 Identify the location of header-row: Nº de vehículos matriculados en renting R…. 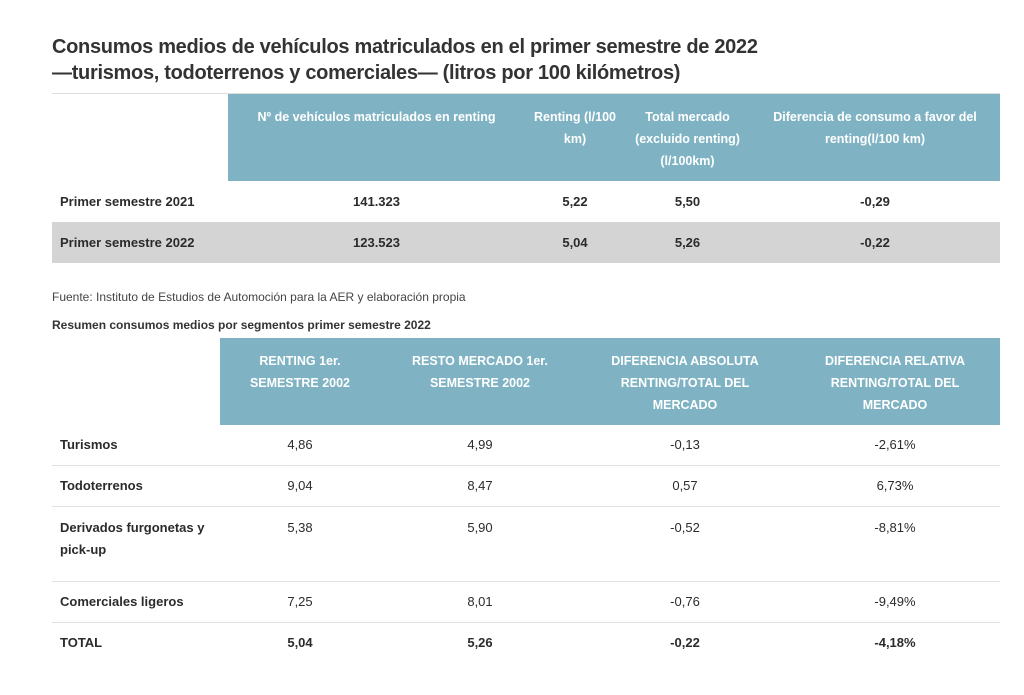
(526, 137).